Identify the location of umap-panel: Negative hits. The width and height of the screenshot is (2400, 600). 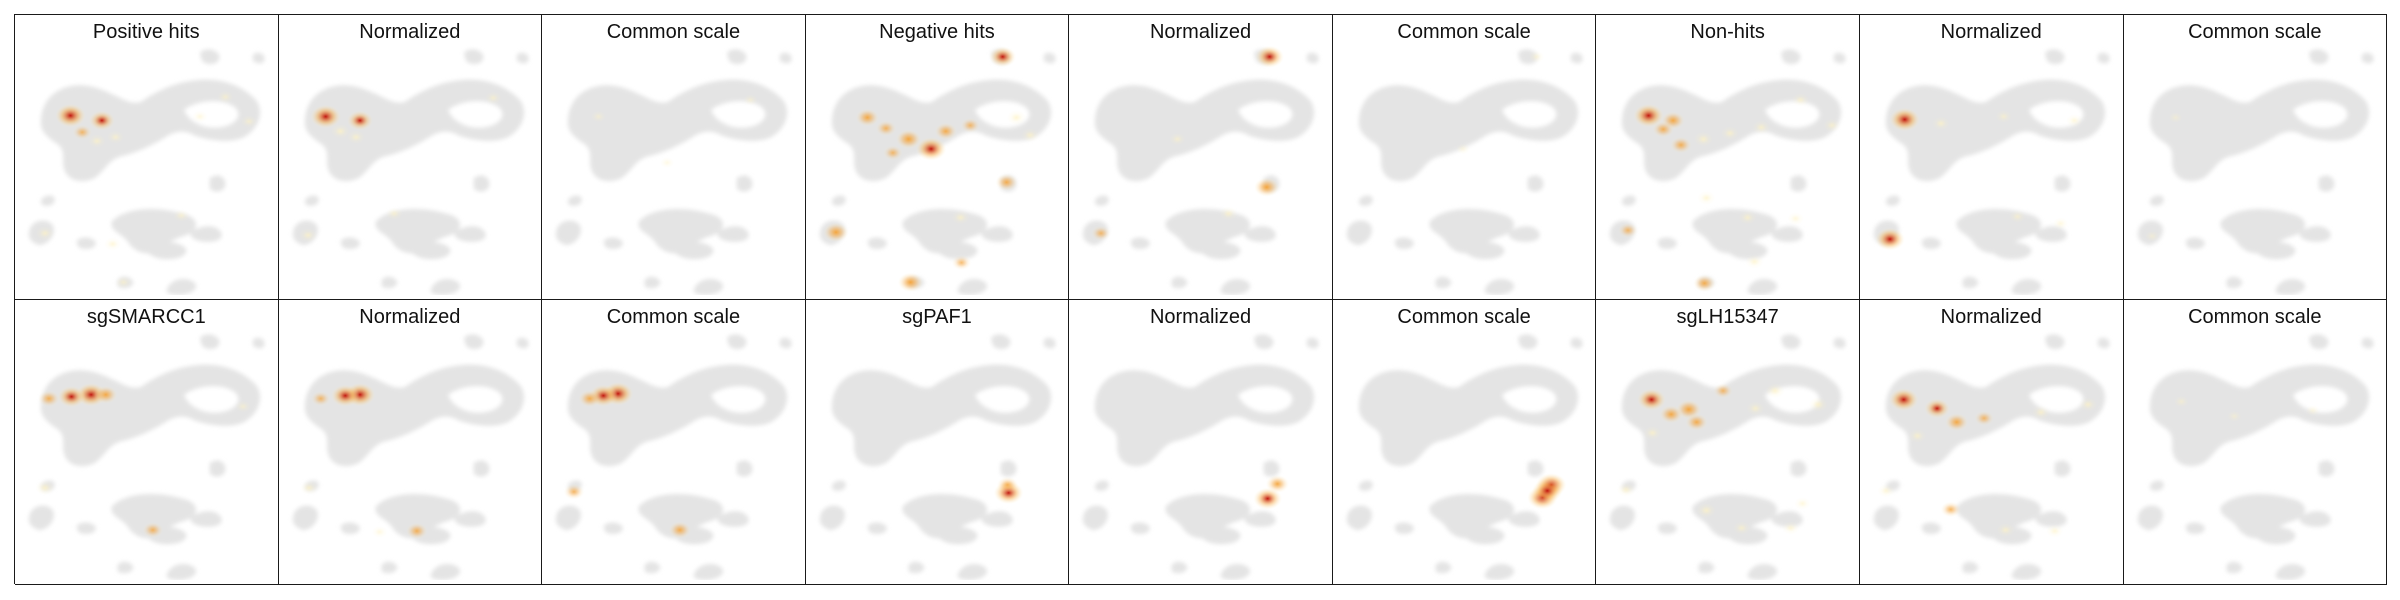
(937, 157).